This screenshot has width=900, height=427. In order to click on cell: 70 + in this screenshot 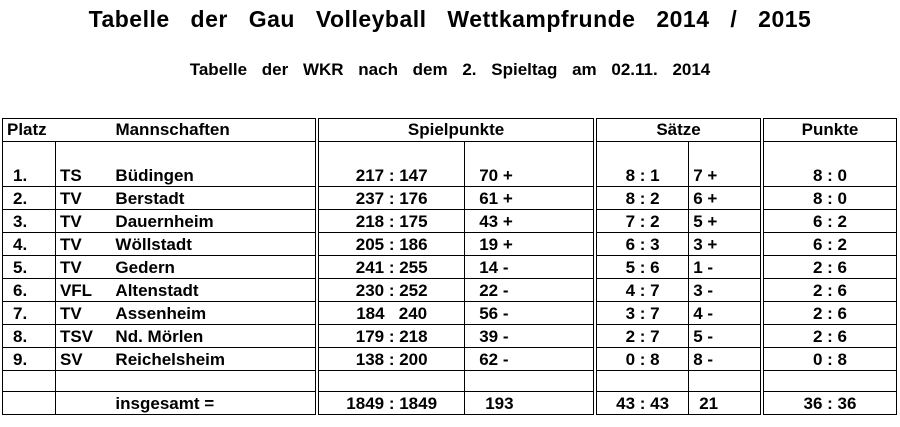, I will do `click(530, 164)`.